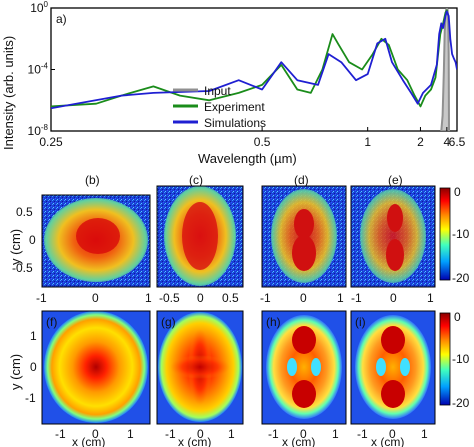  I want to click on colorbar-row1-tick-0: 0, so click(457, 192).